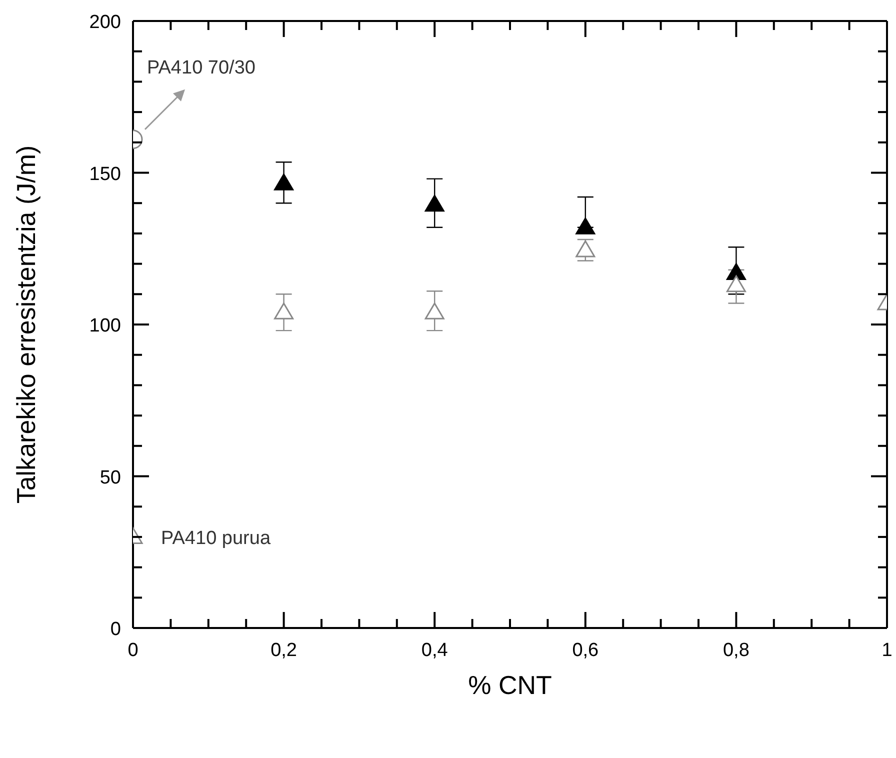 This screenshot has width=896, height=758. Describe the element at coordinates (434, 650) in the screenshot. I see `x-tick-label: 0,4` at that location.